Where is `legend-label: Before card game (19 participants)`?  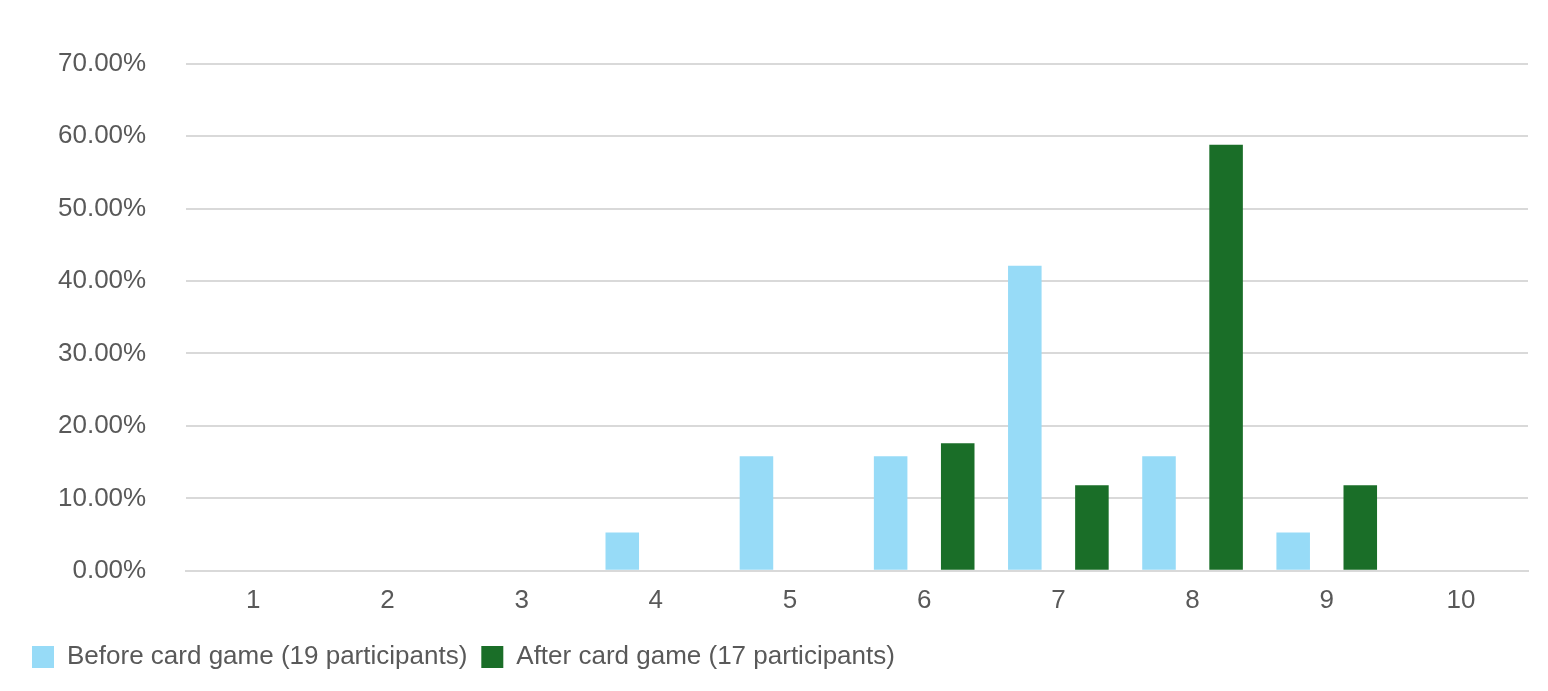
legend-label: Before card game (19 participants) is located at coordinates (267, 655).